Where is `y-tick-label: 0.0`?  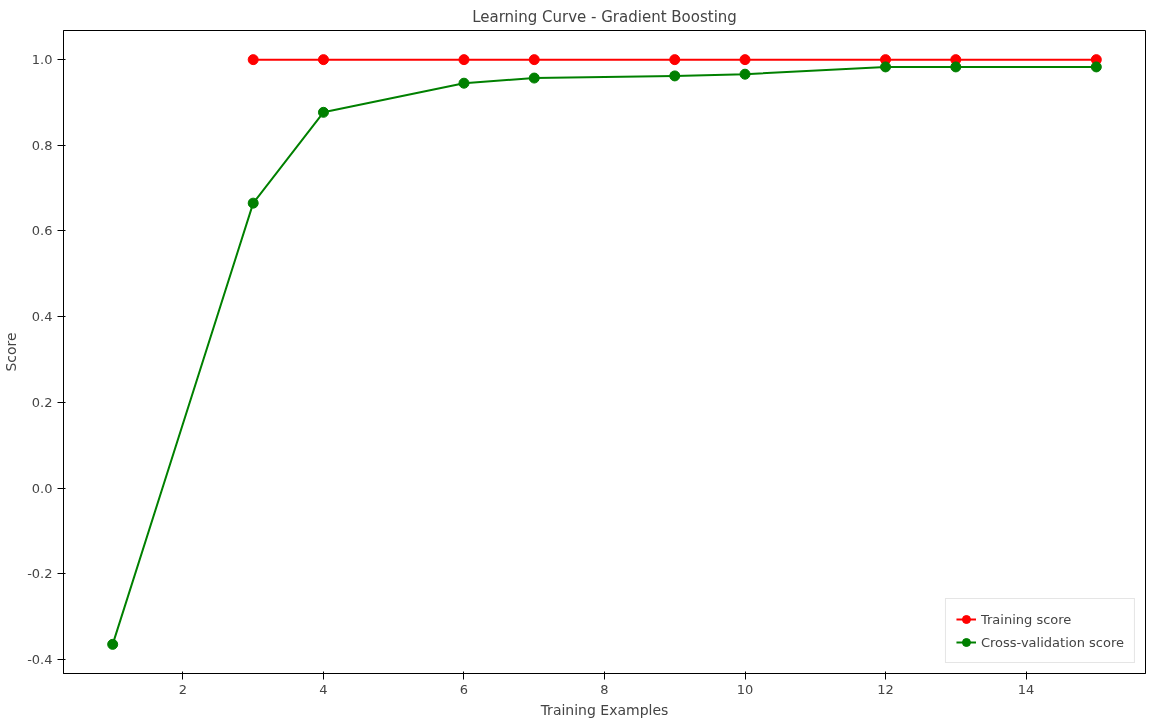 y-tick-label: 0.0 is located at coordinates (42, 488).